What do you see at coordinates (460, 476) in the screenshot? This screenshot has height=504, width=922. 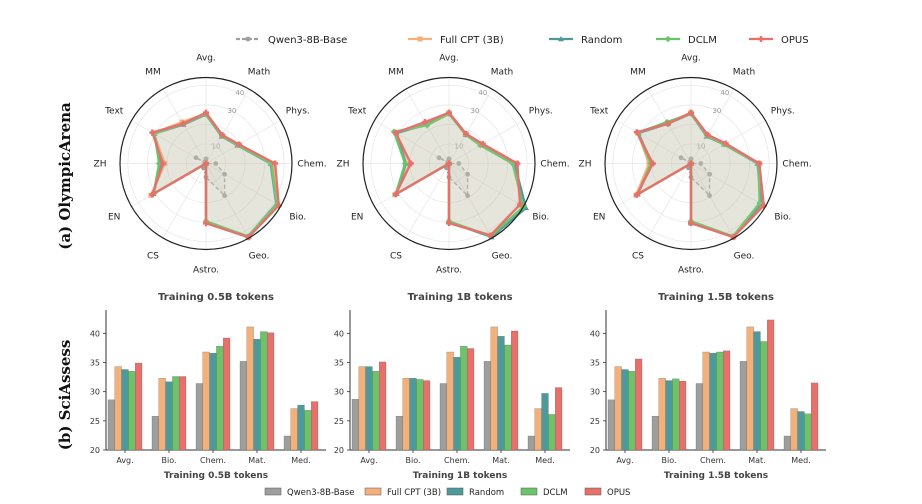 I see `x-axis-title: Training 1B tokens` at bounding box center [460, 476].